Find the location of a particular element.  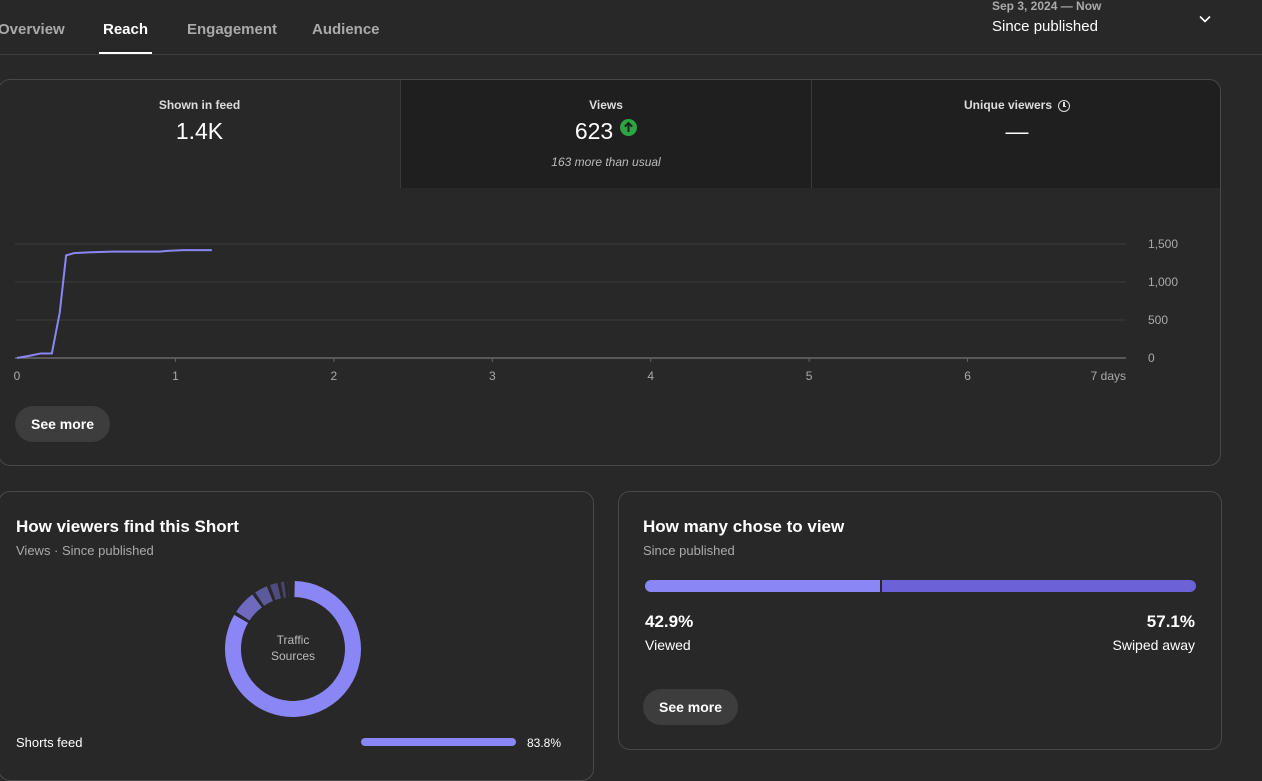

date-range-label: Since published is located at coordinates (1045, 26).